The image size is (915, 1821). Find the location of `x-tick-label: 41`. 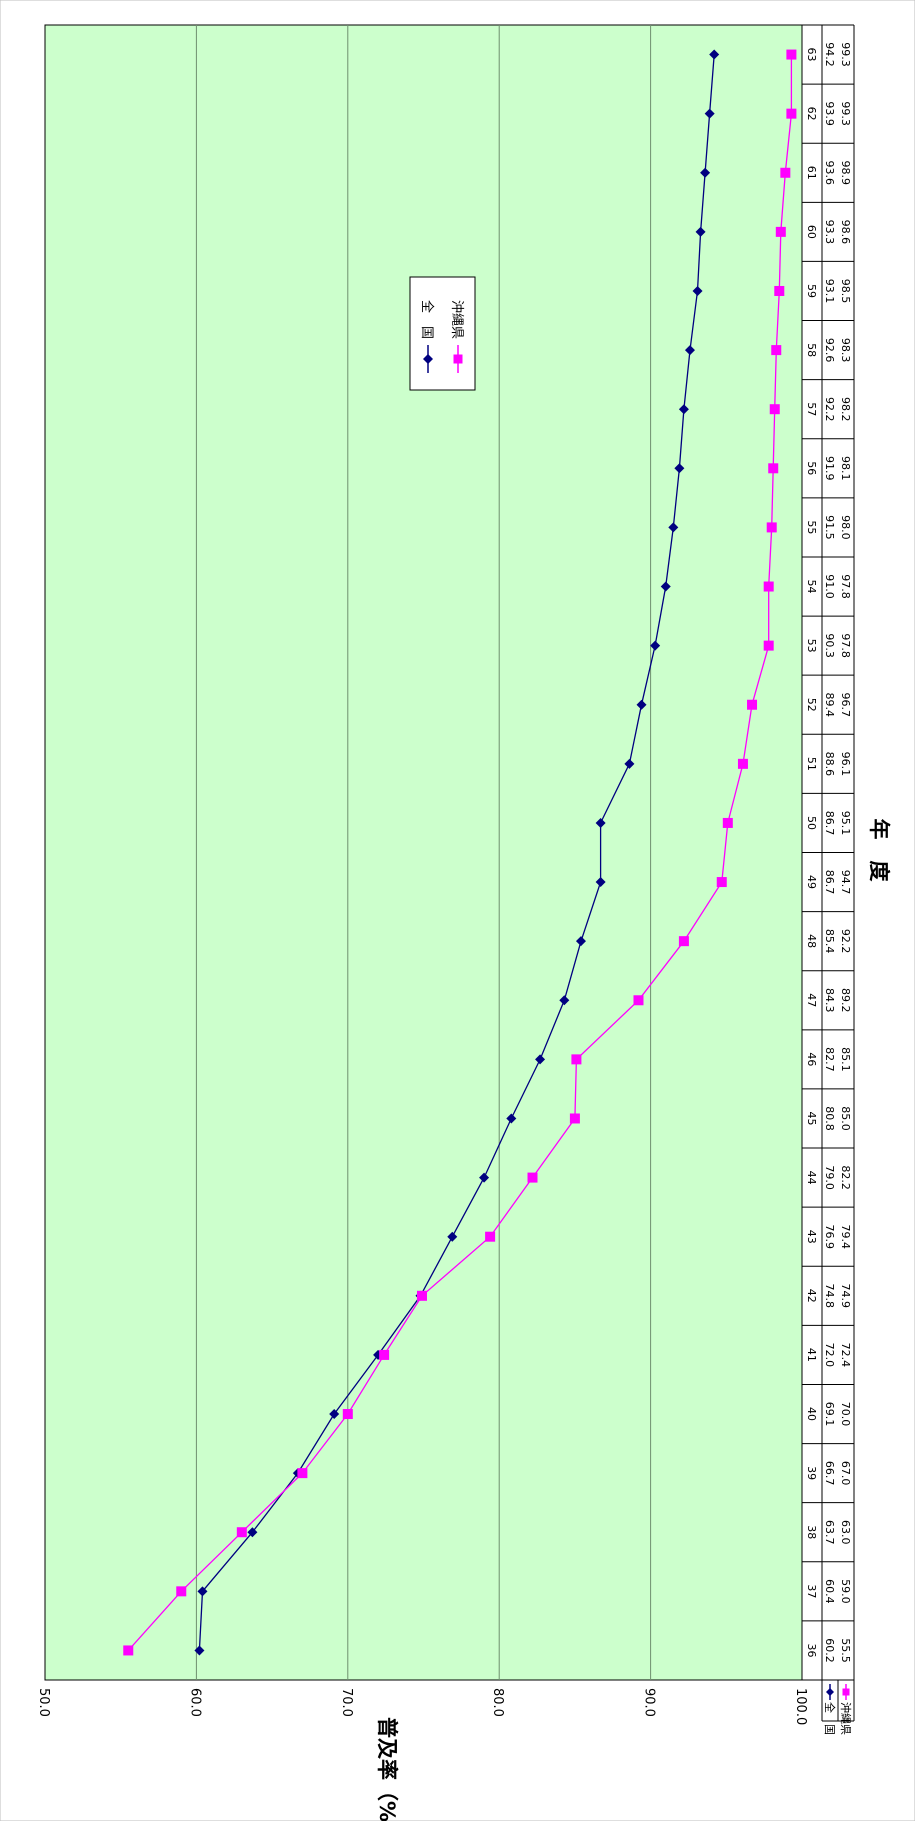

x-tick-label: 41 is located at coordinates (811, 1355).